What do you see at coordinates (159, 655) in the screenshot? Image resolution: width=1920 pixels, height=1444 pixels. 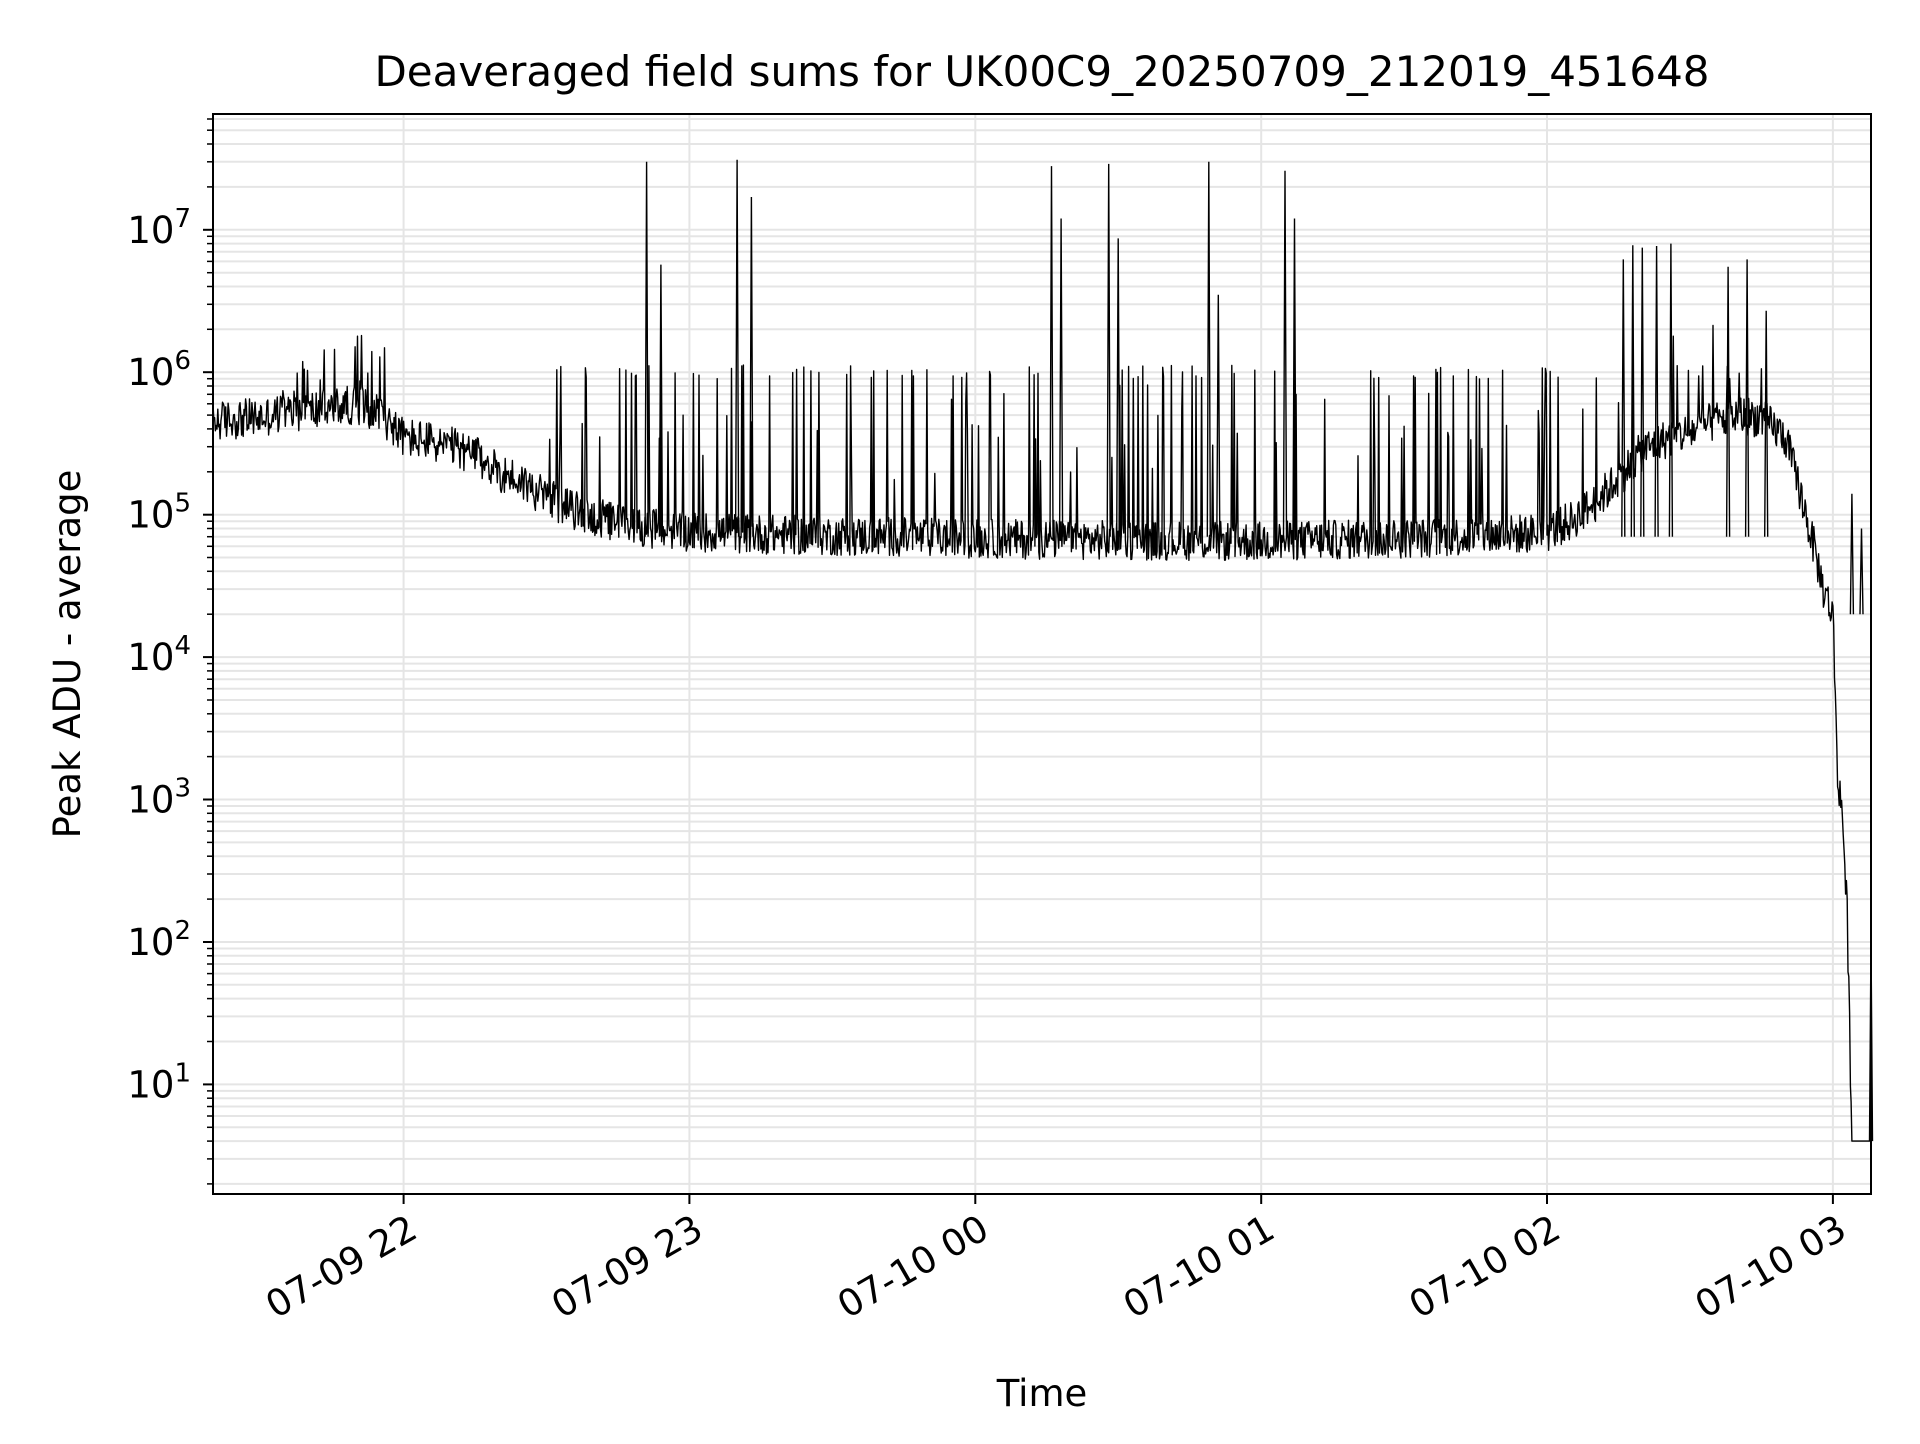 I see `y-tick-label: 104` at bounding box center [159, 655].